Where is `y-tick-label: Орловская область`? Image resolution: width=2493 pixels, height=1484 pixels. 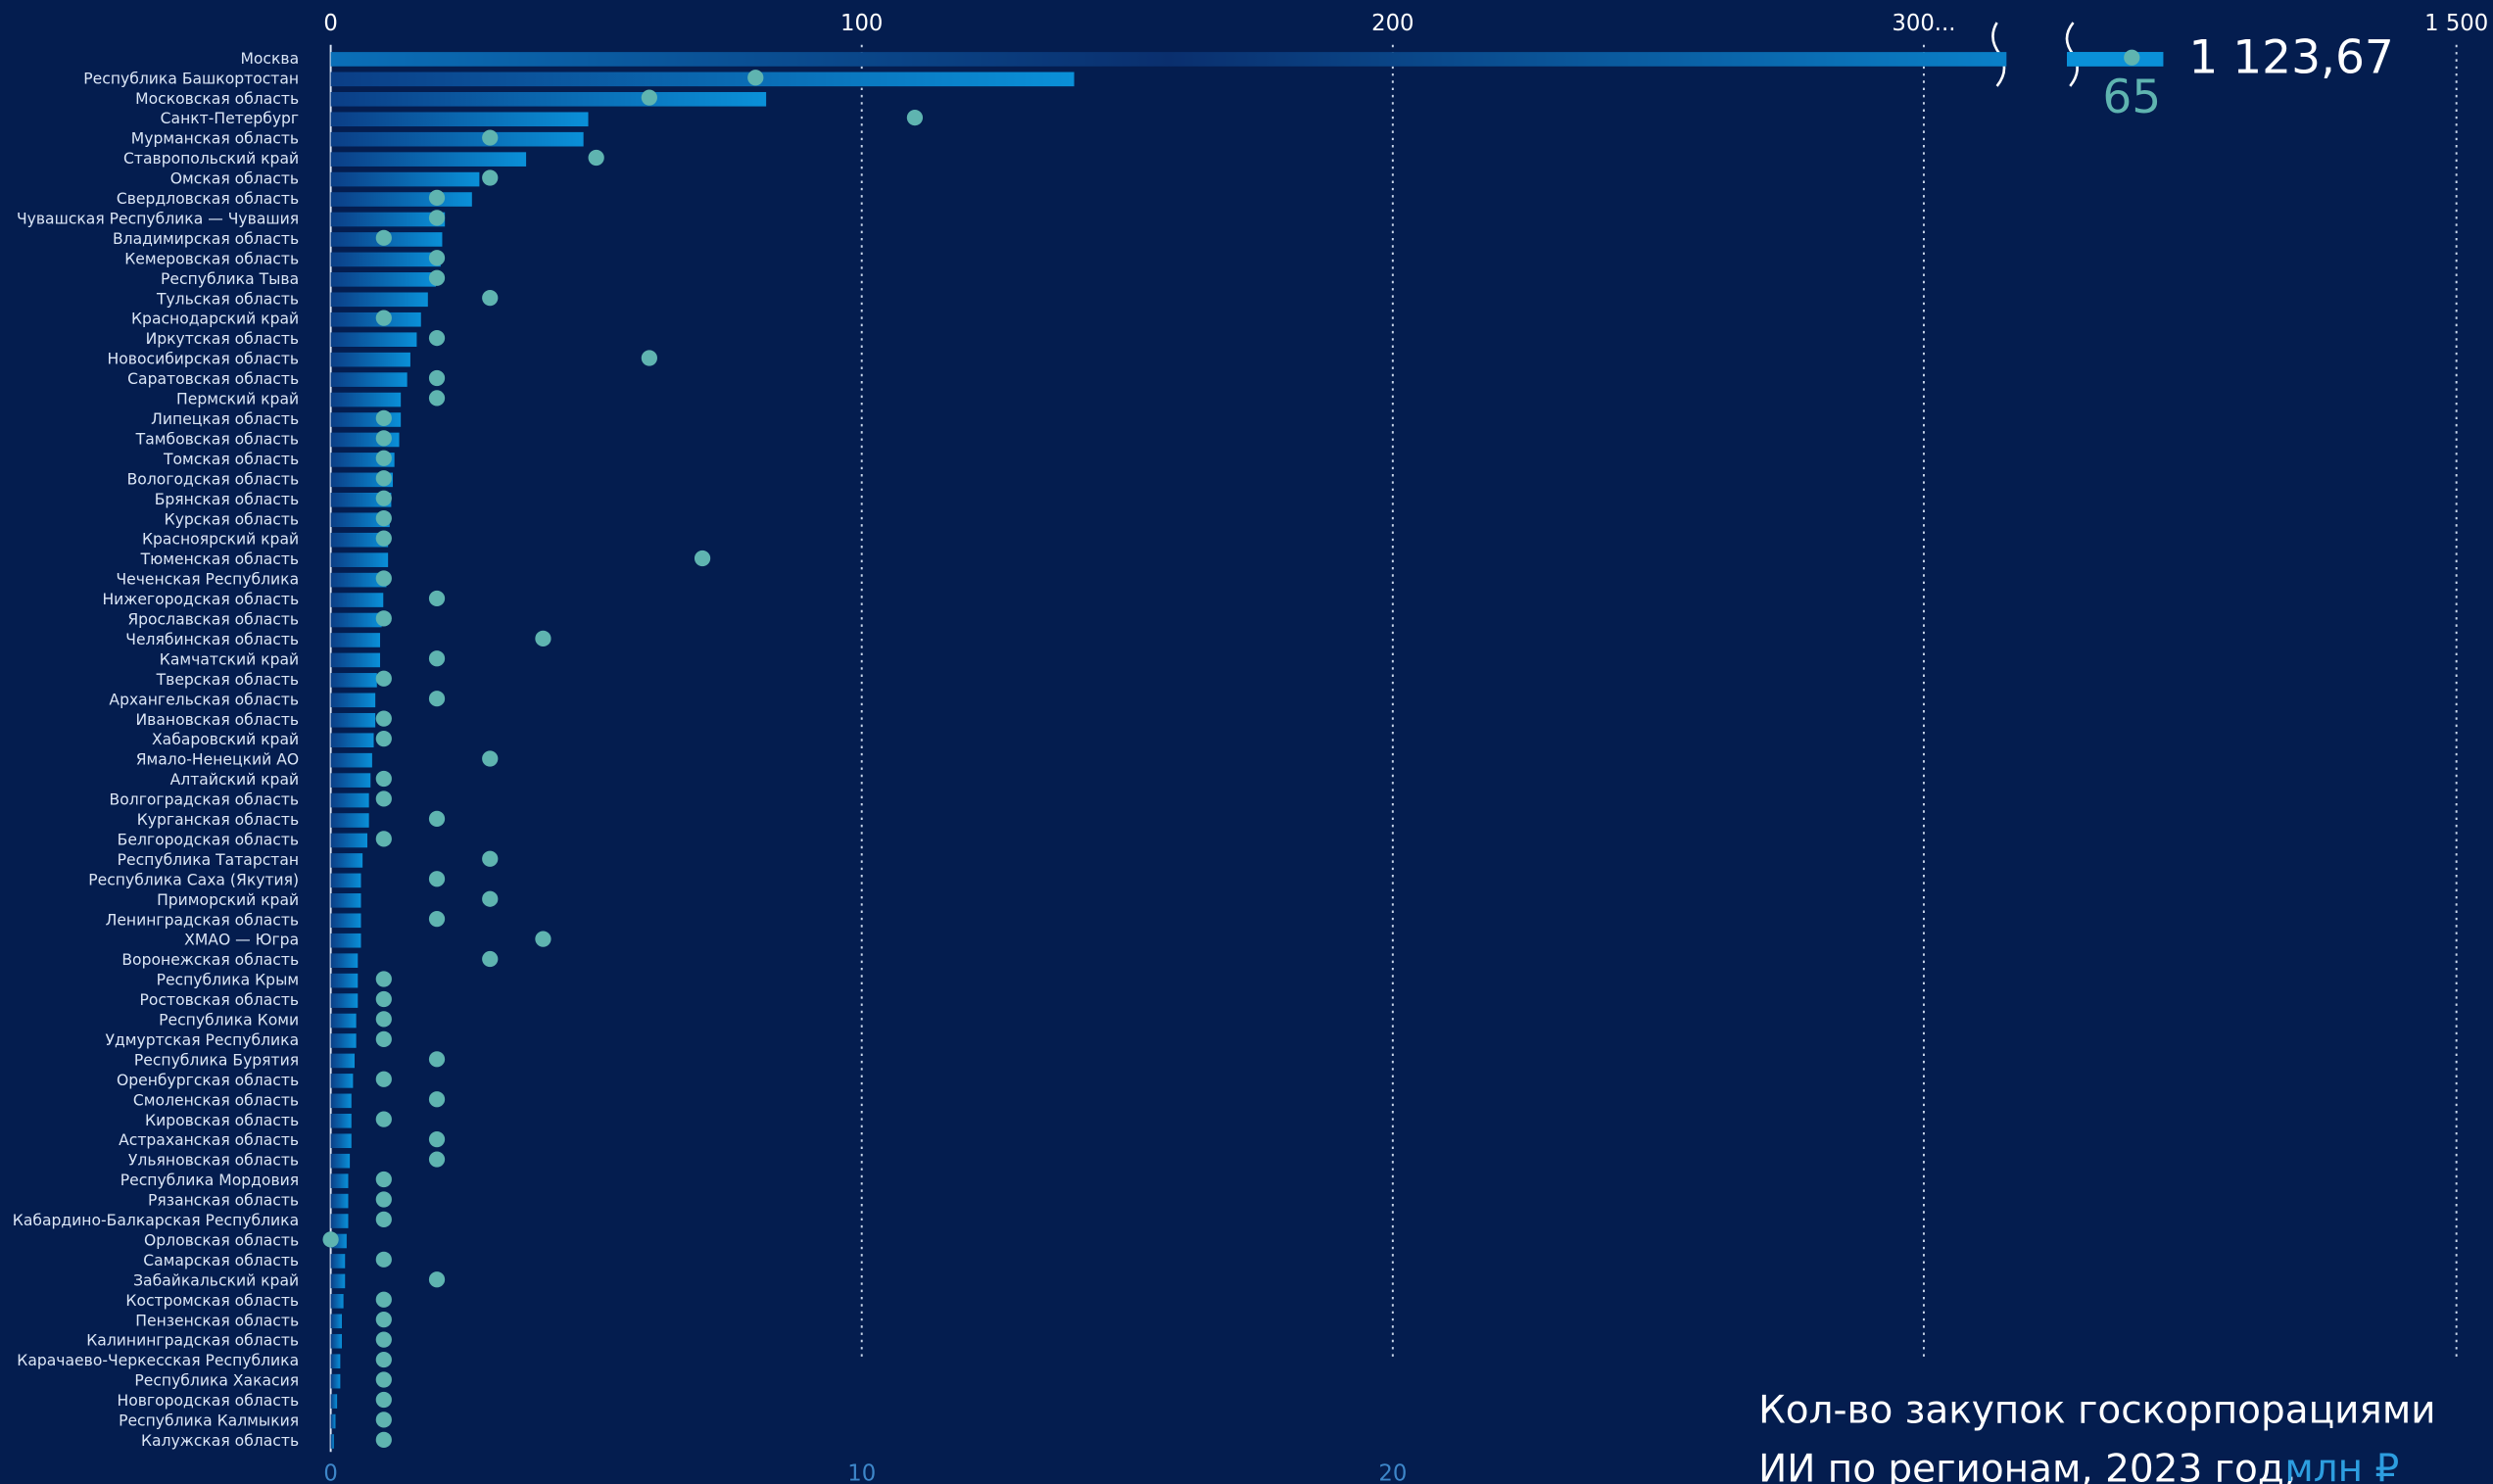
y-tick-label: Орловская область is located at coordinates (222, 1240).